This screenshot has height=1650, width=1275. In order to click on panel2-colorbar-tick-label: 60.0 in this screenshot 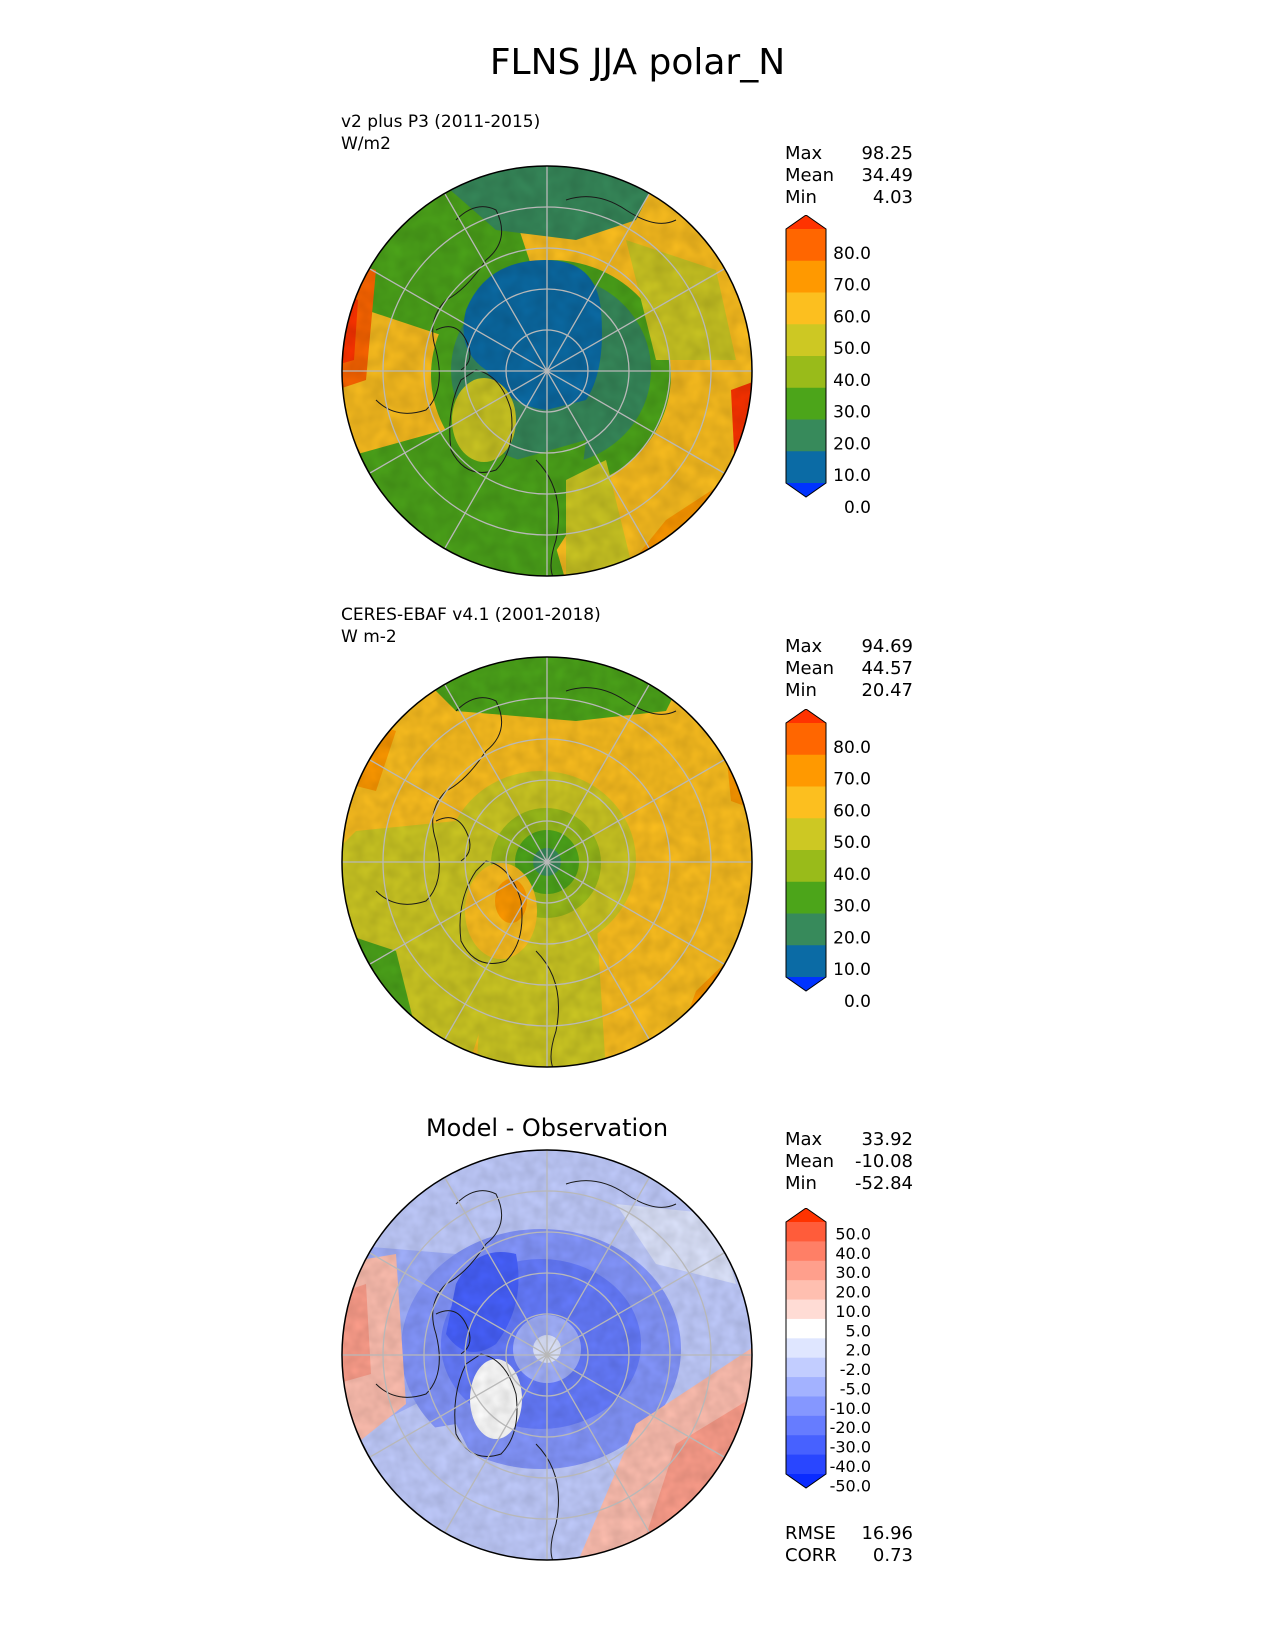, I will do `click(852, 811)`.